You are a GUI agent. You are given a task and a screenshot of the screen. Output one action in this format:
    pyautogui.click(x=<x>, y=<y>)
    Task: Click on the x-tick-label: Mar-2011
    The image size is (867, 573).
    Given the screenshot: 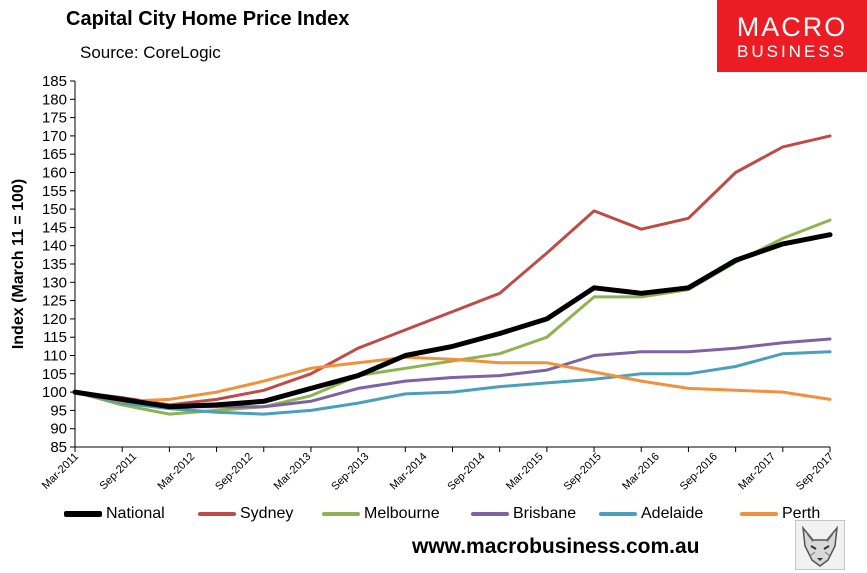 What is the action you would take?
    pyautogui.click(x=60, y=471)
    